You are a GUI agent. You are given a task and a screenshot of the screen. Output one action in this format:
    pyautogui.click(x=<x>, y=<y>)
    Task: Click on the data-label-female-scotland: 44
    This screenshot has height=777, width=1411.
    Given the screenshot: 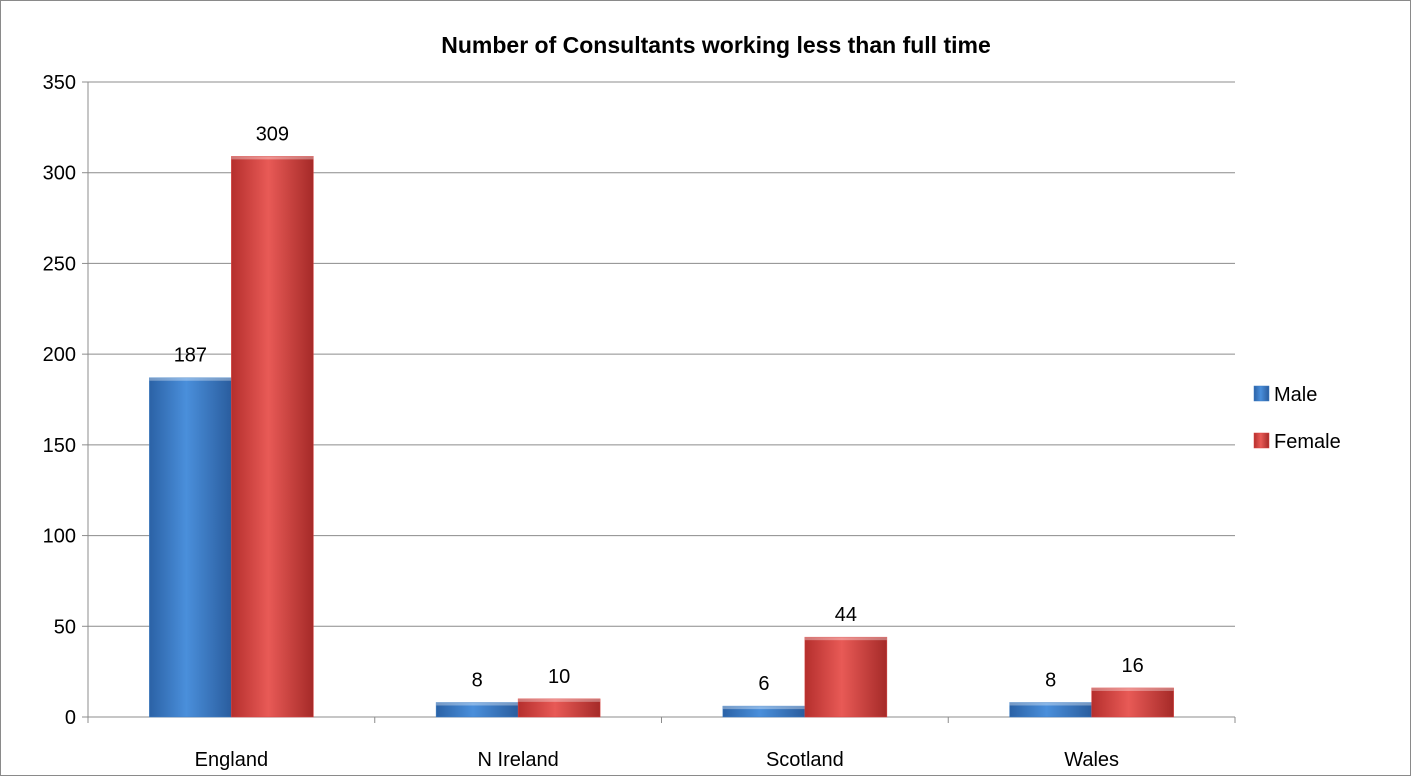 What is the action you would take?
    pyautogui.click(x=846, y=615)
    